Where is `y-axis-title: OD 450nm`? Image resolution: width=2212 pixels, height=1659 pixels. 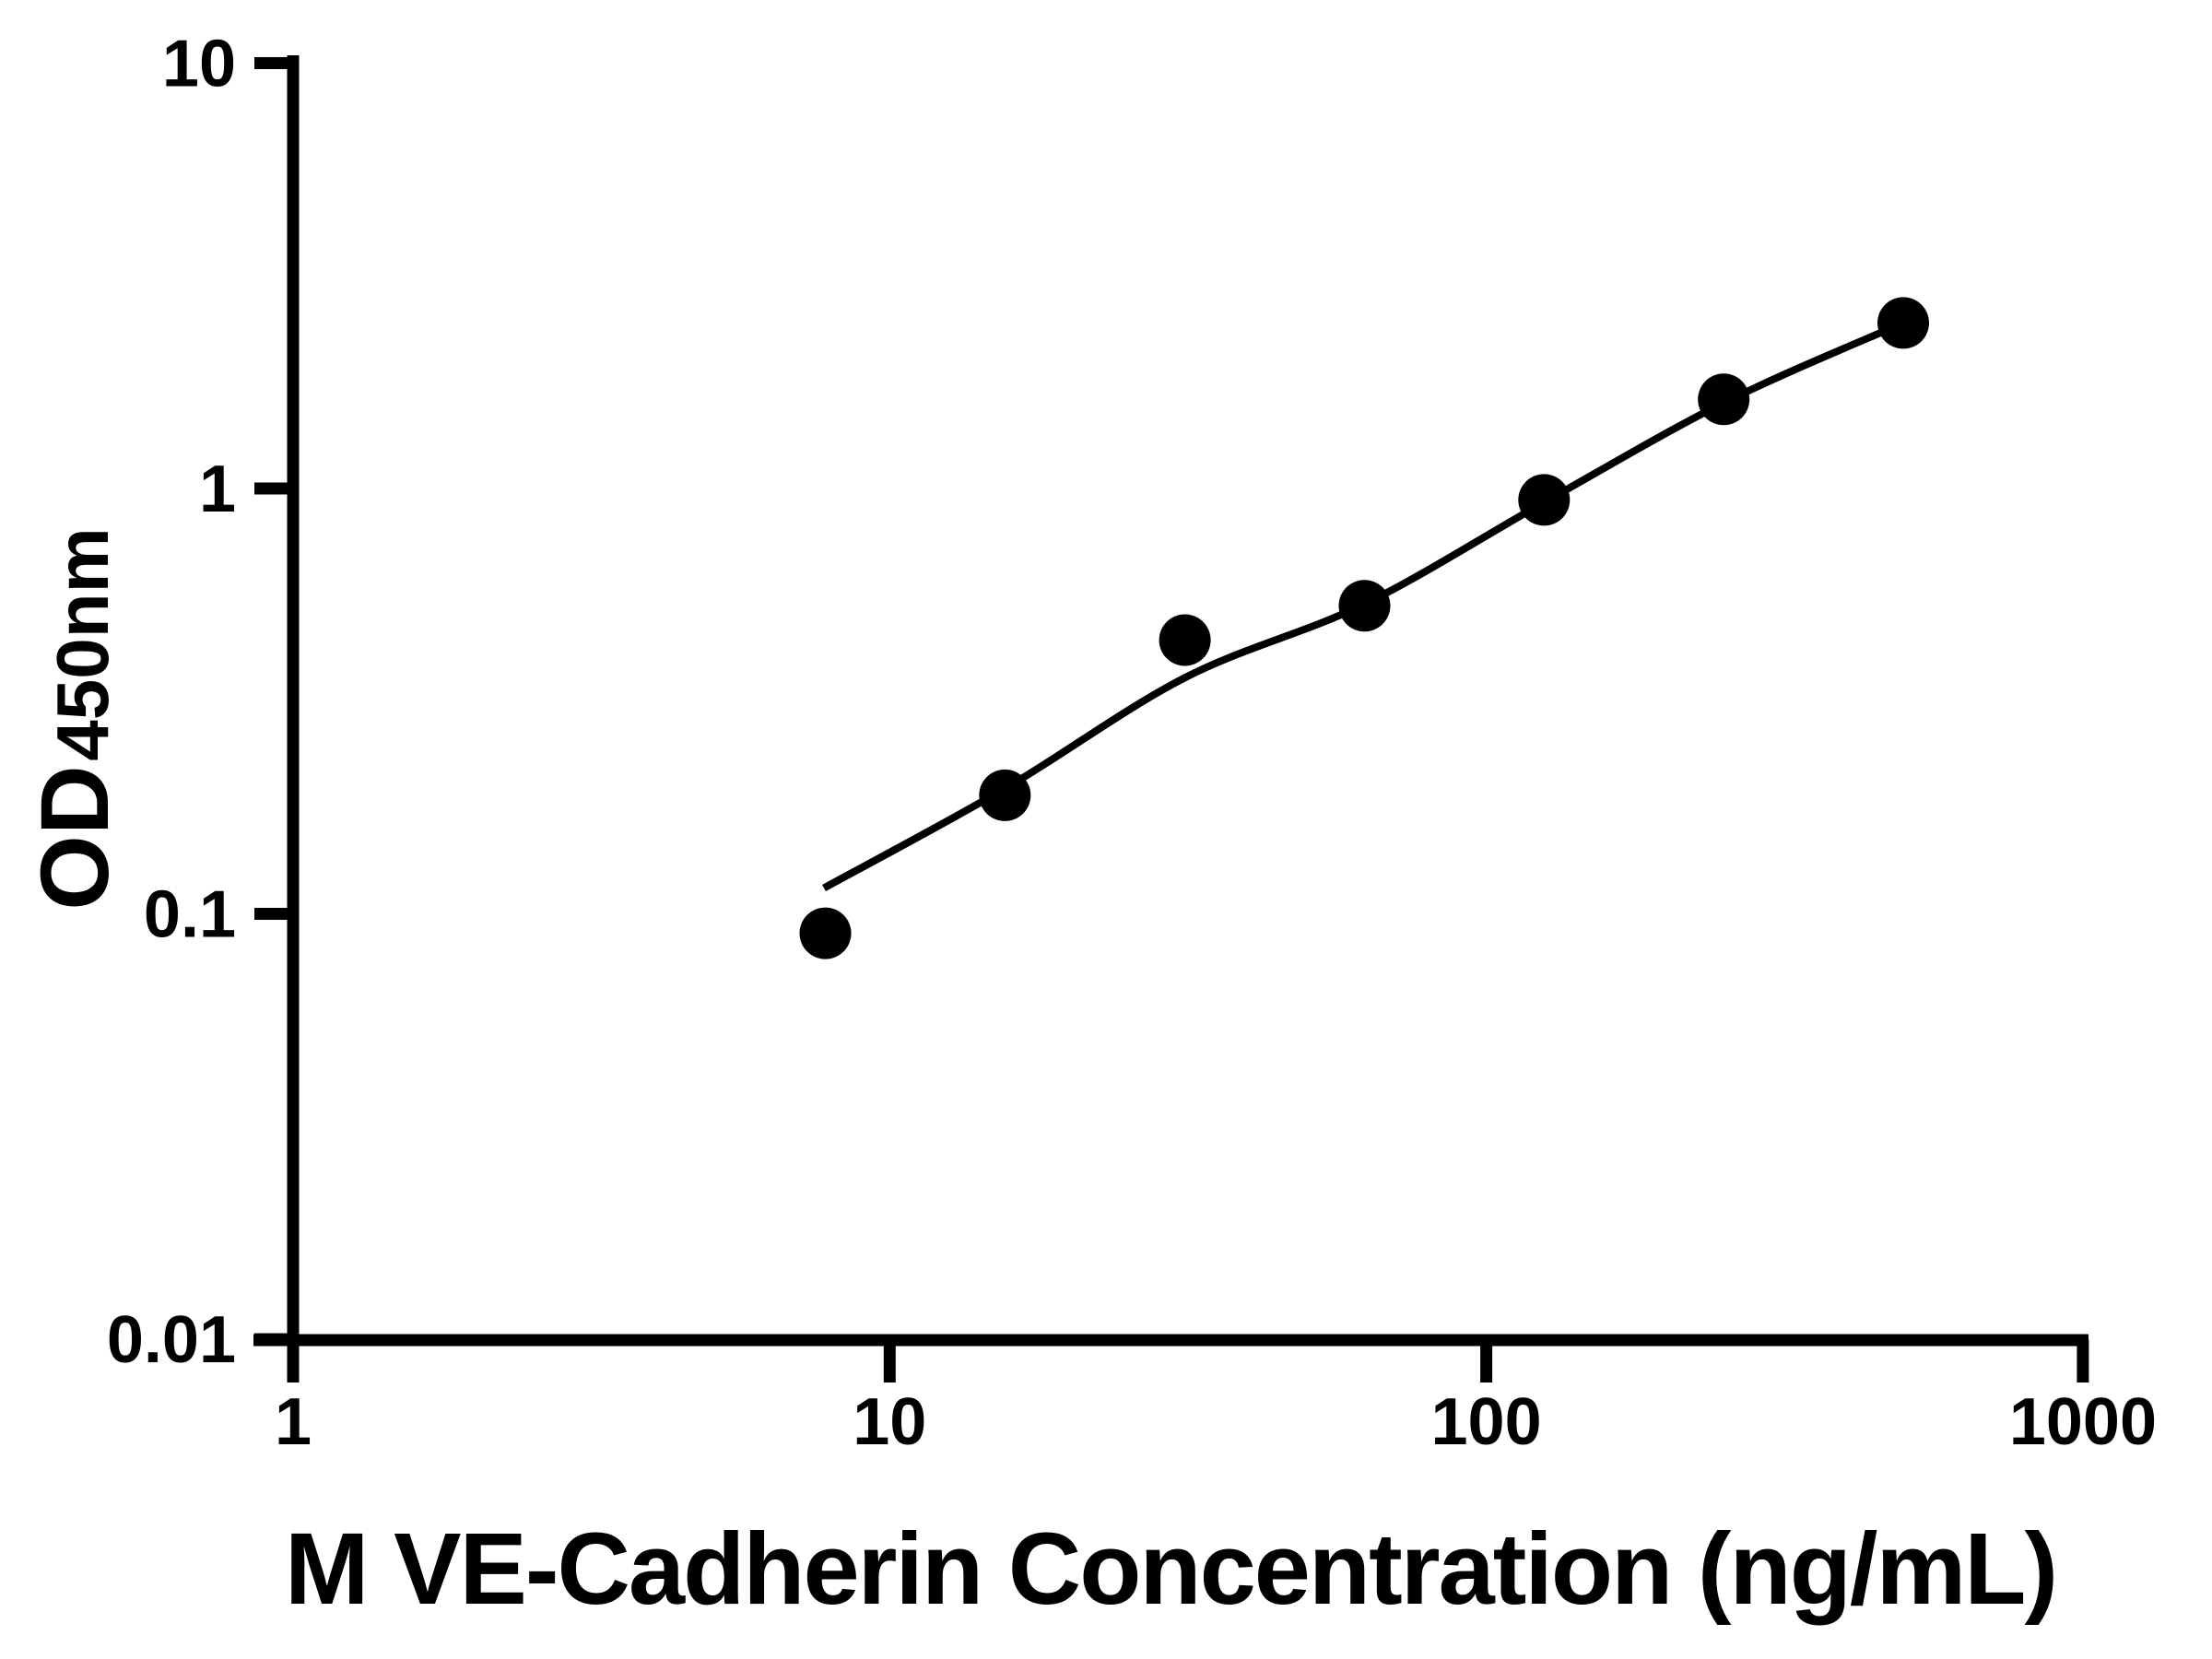
y-axis-title: OD 450nm is located at coordinates (75, 718).